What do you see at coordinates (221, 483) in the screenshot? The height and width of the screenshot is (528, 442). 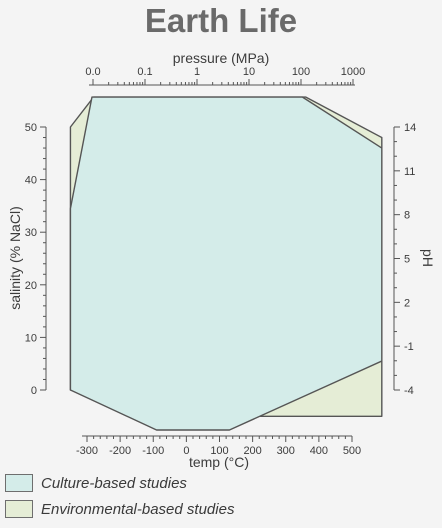 I see `legend-item: Culture-based studies` at bounding box center [221, 483].